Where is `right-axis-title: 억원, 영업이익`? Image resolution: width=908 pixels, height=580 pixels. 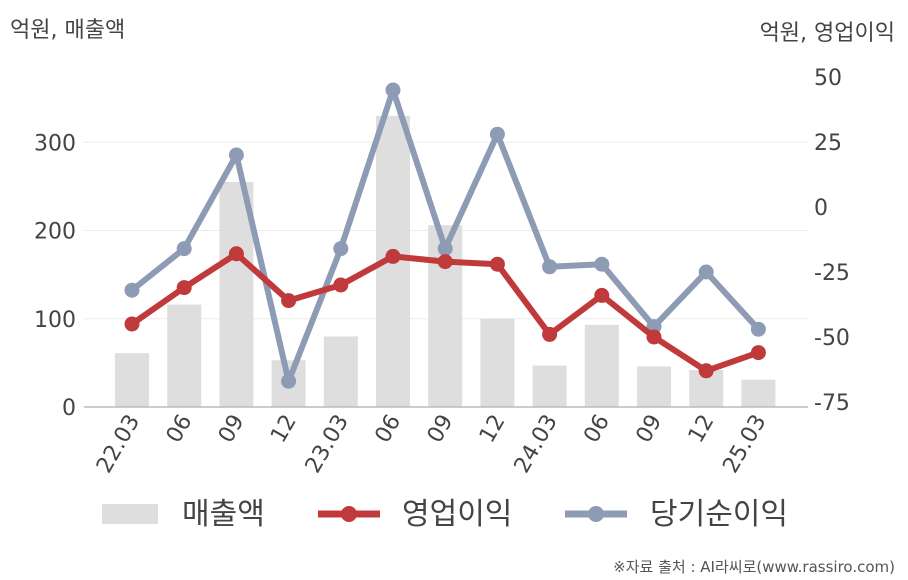
right-axis-title: 억원, 영업이익 is located at coordinates (827, 33).